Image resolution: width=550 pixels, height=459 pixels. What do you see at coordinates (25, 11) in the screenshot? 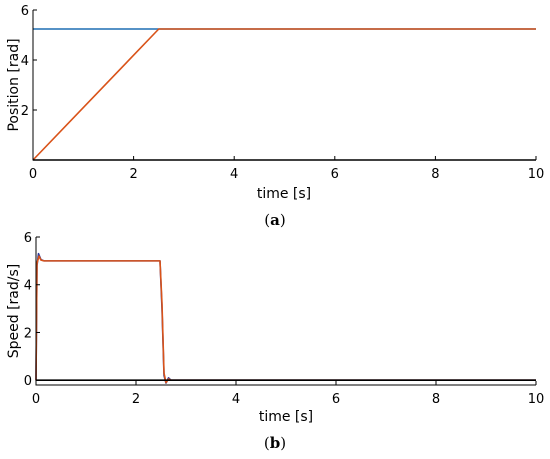
I see `position-y-tick-label: 6` at bounding box center [25, 11].